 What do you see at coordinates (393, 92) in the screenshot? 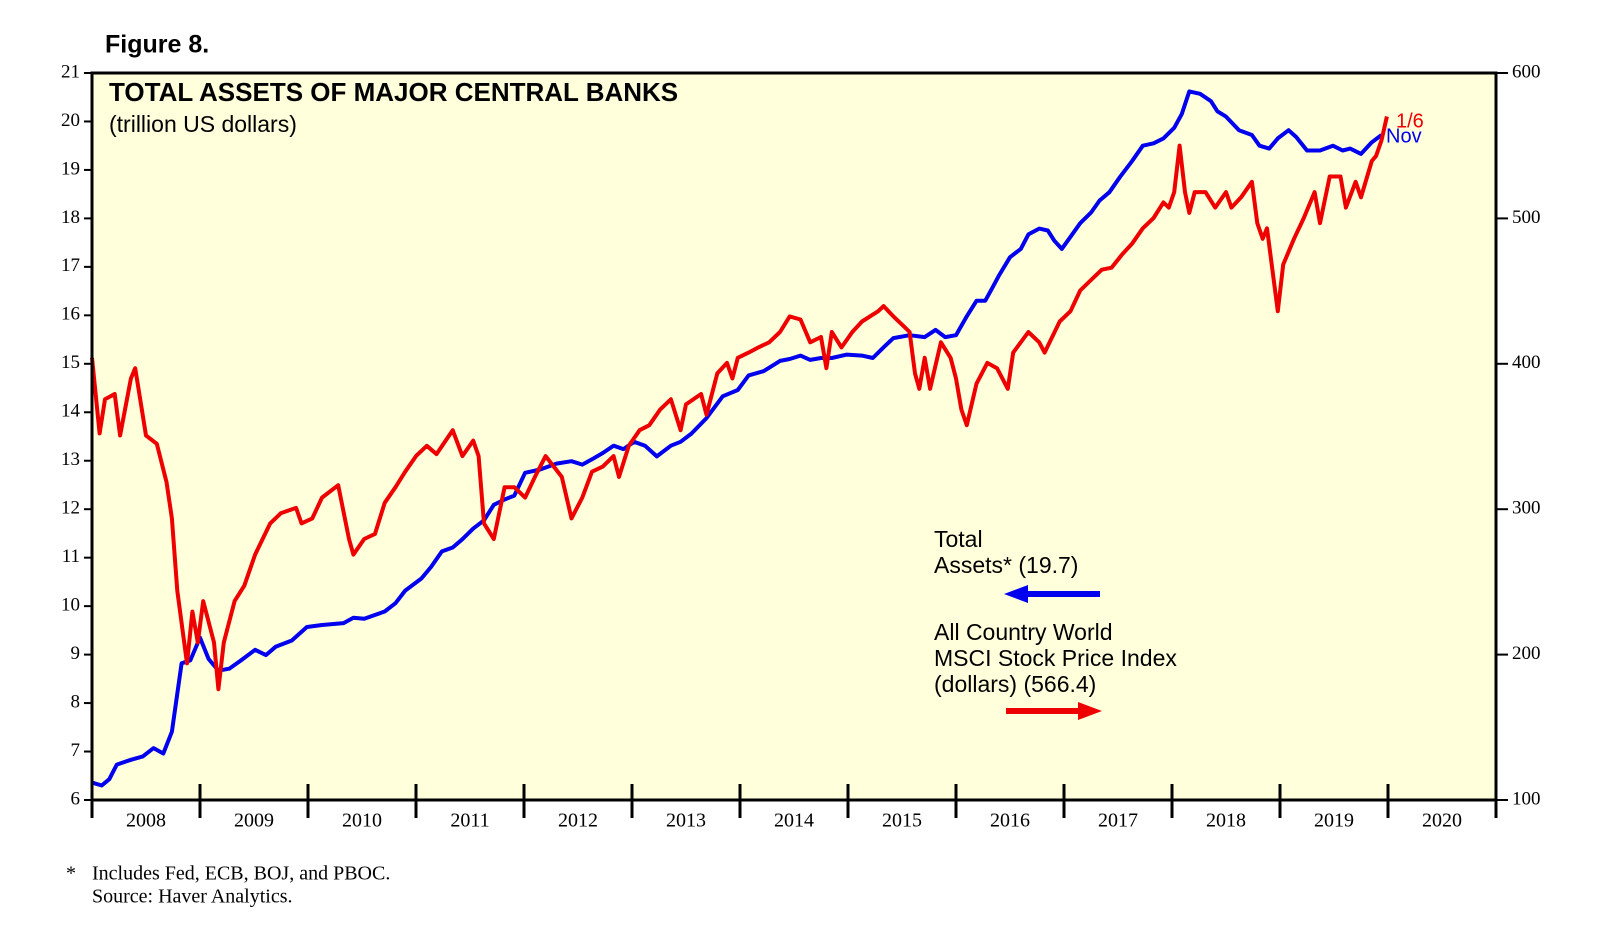
I see `chart-title: TOTAL ASSETS OF MAJOR CENTRAL BANKS` at bounding box center [393, 92].